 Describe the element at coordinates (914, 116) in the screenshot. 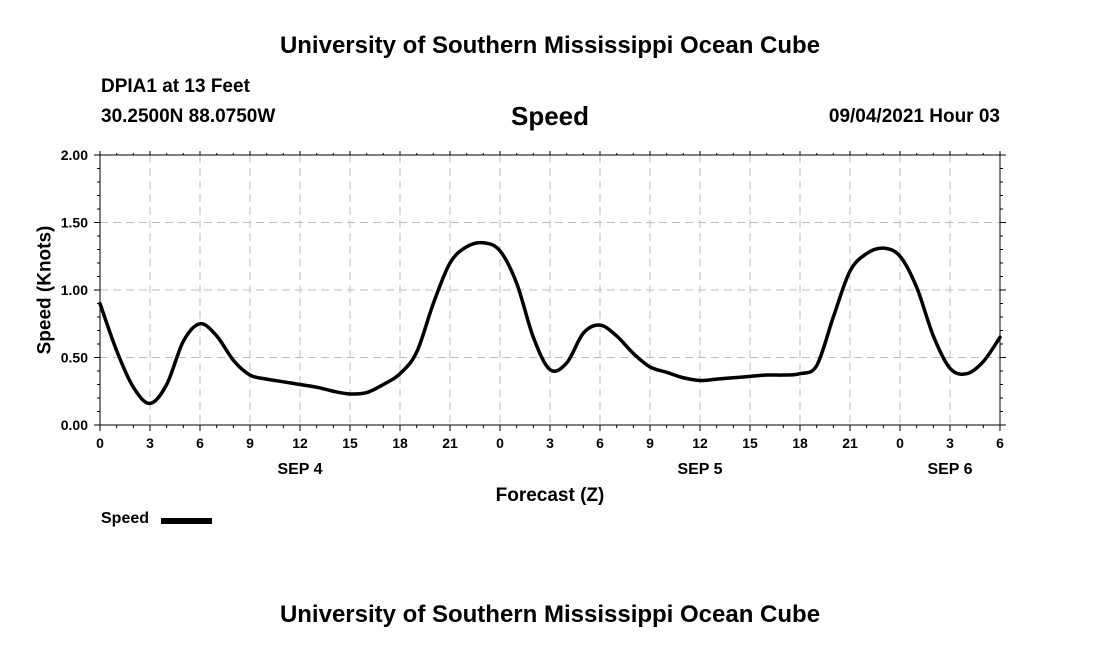

I see `datetime-label: 09/04/2021 Hour 03` at that location.